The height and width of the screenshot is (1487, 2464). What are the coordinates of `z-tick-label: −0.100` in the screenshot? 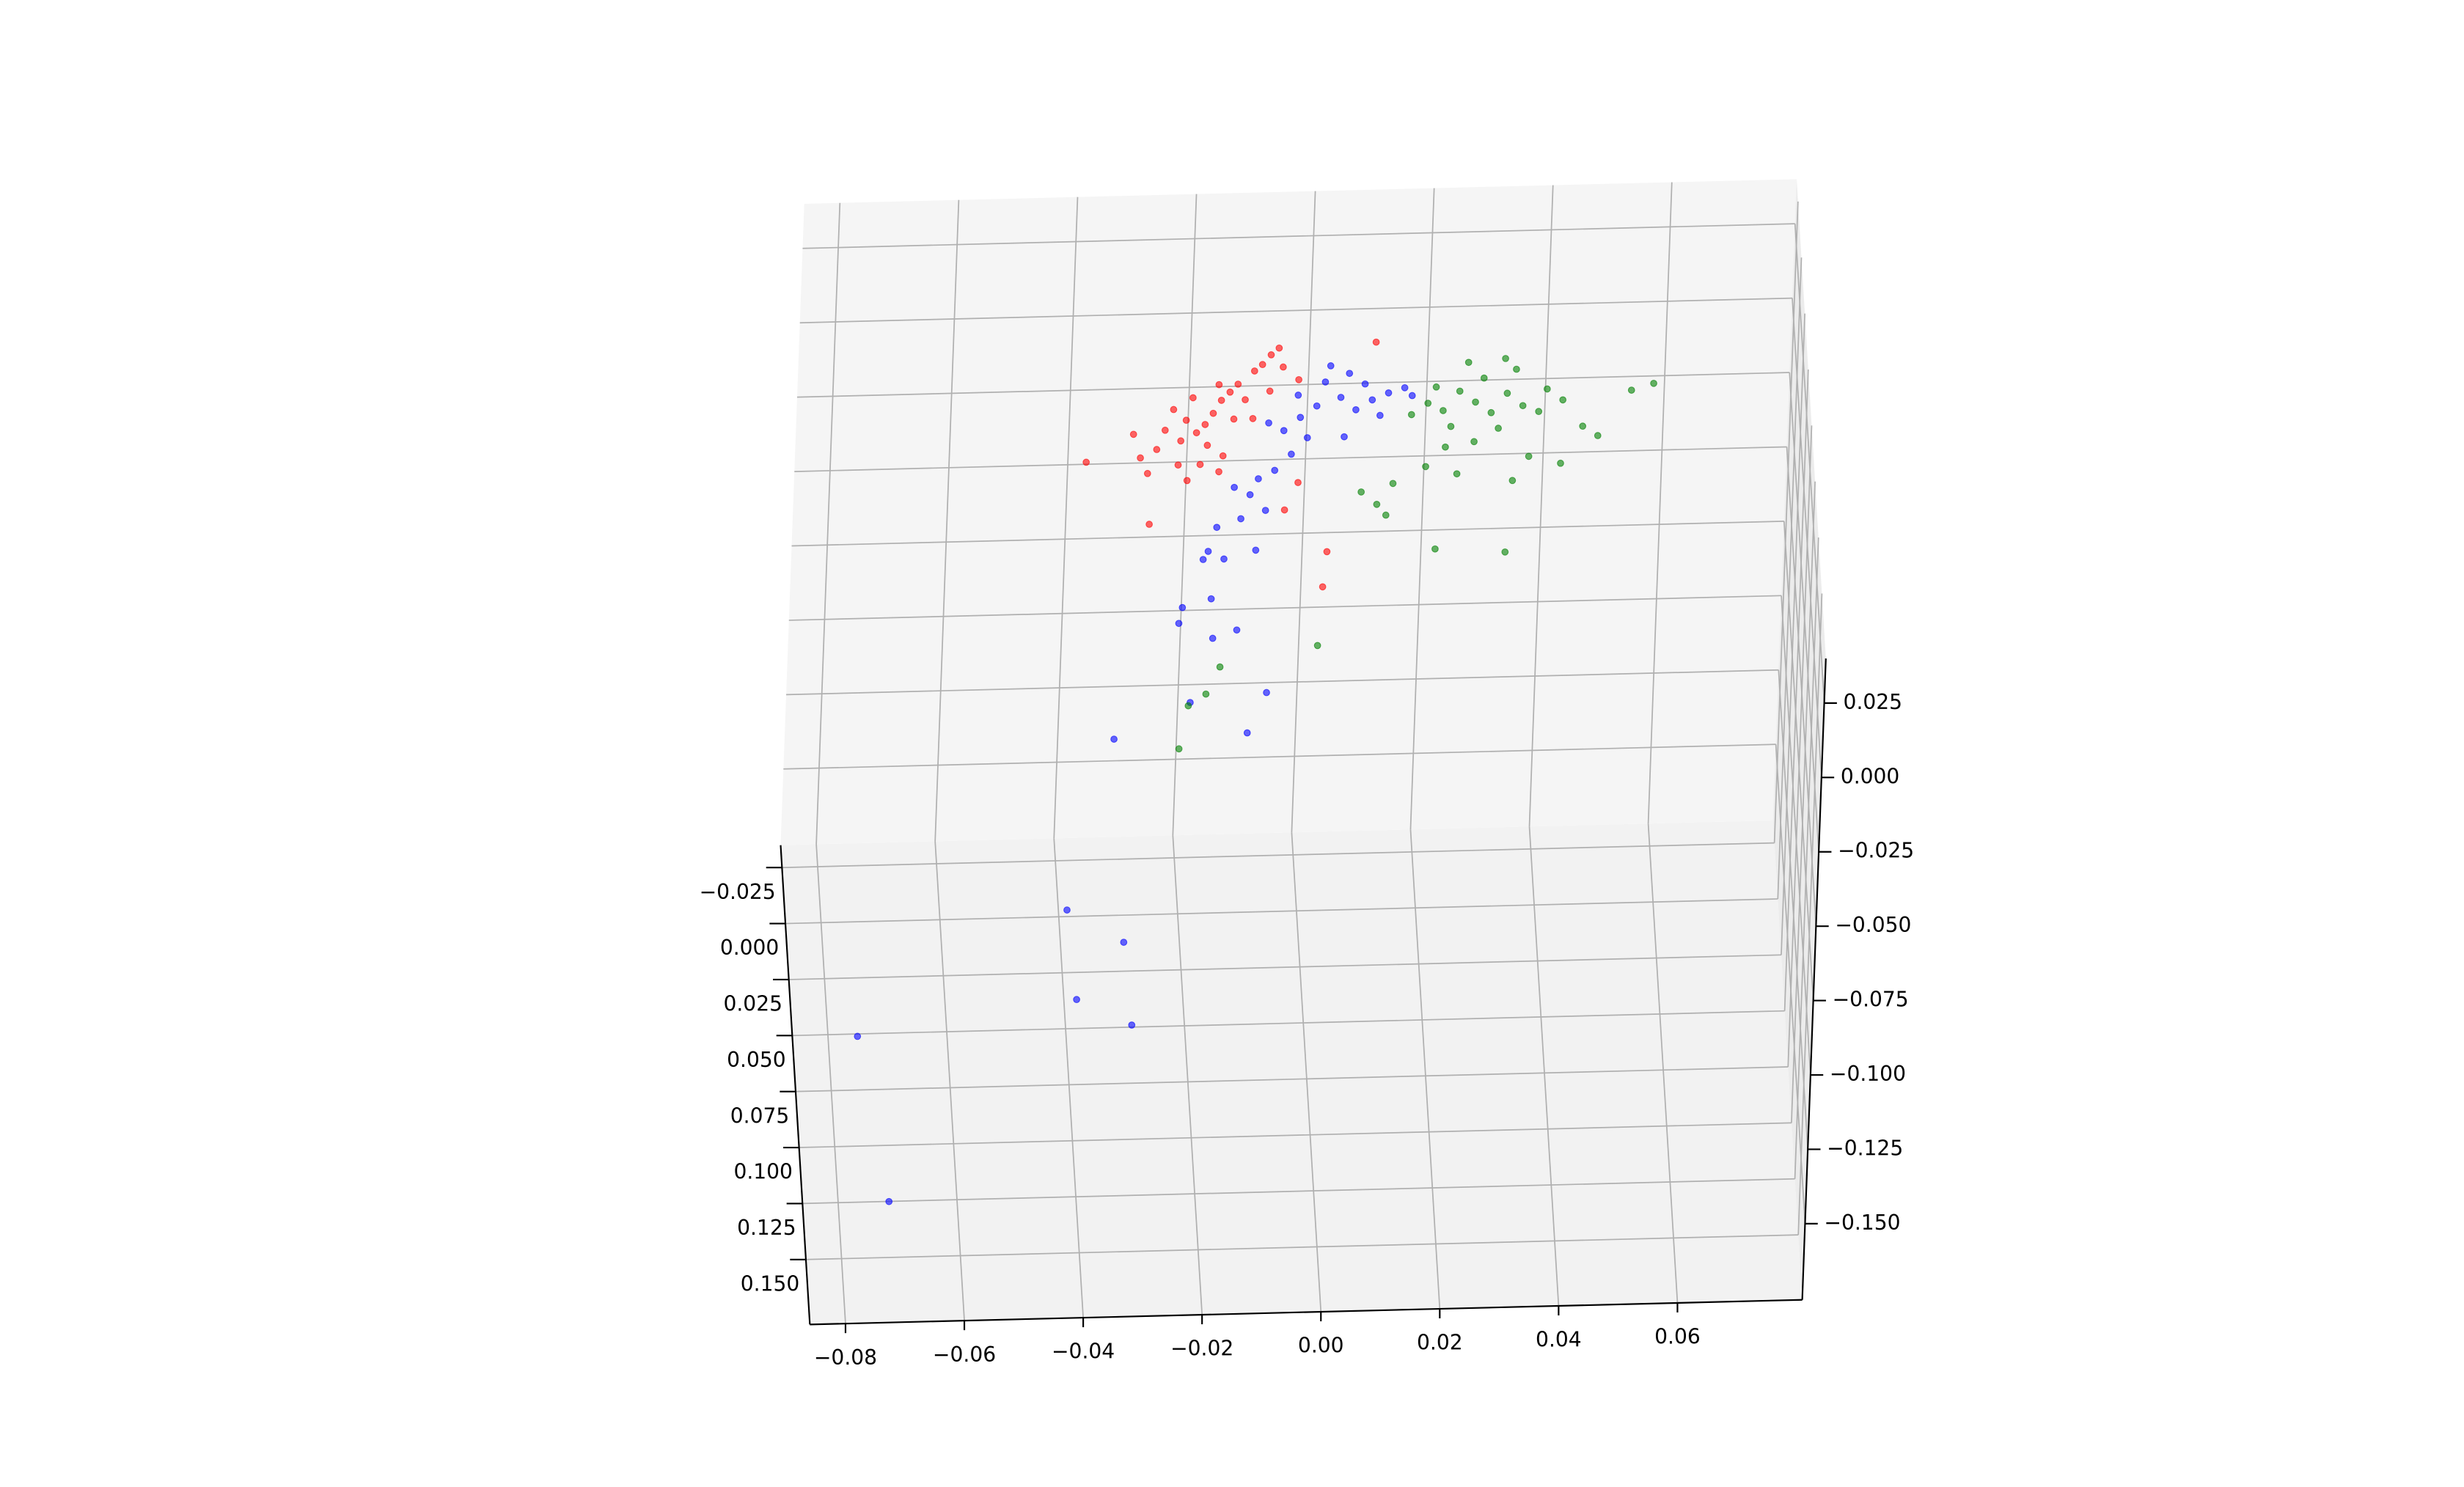 It's located at (1868, 1074).